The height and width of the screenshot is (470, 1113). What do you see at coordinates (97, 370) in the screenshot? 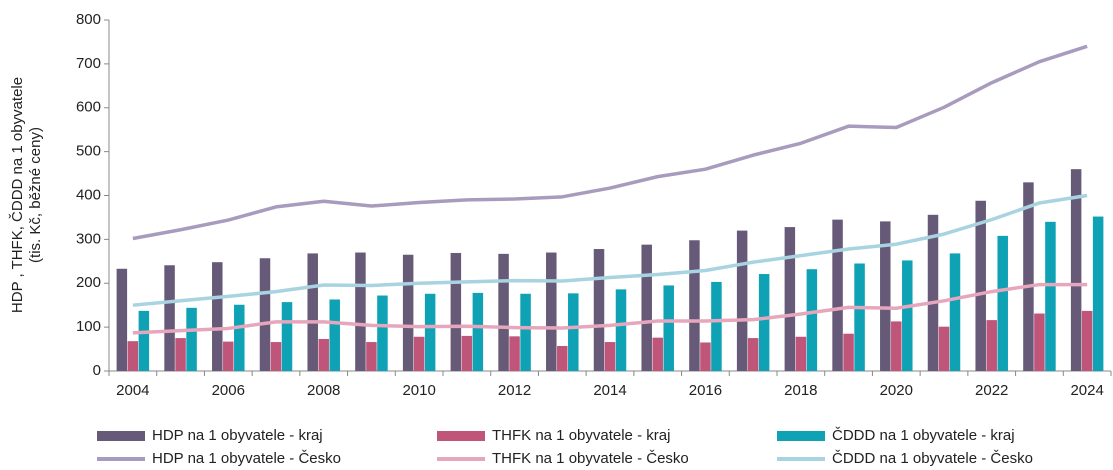
I see `y-tick-label: 0` at bounding box center [97, 370].